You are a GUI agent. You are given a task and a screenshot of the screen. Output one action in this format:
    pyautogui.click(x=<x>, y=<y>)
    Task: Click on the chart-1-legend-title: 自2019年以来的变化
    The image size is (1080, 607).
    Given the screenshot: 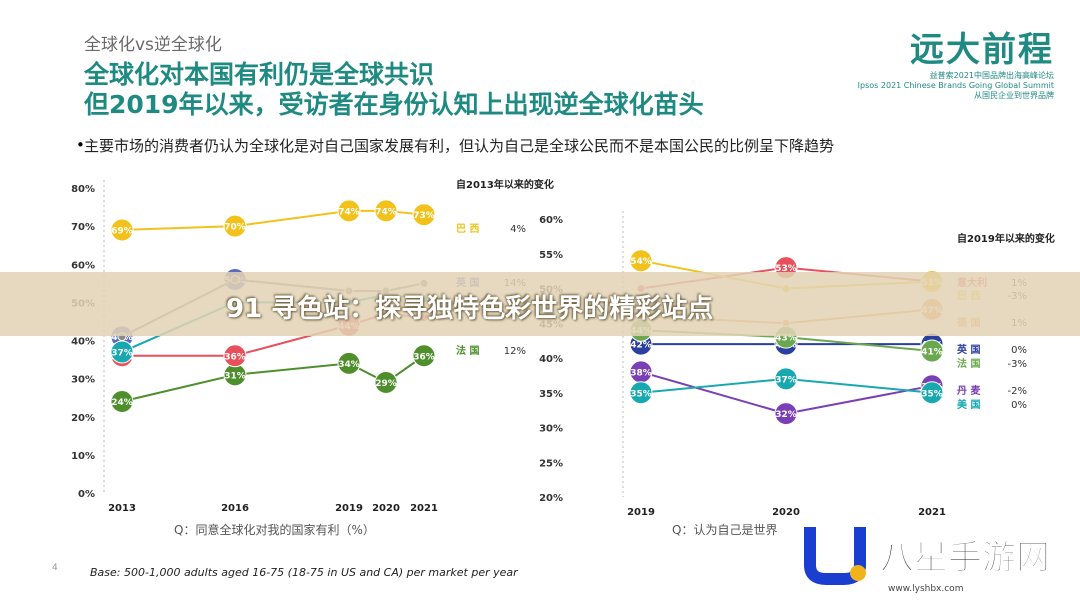 What is the action you would take?
    pyautogui.click(x=1006, y=238)
    